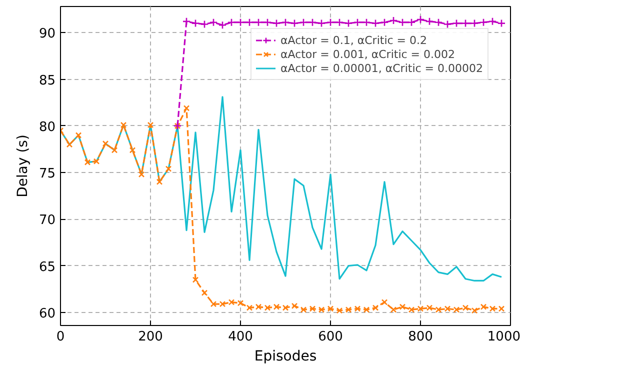  What do you see at coordinates (47, 174) in the screenshot?
I see `y-tick-label: 75` at bounding box center [47, 174].